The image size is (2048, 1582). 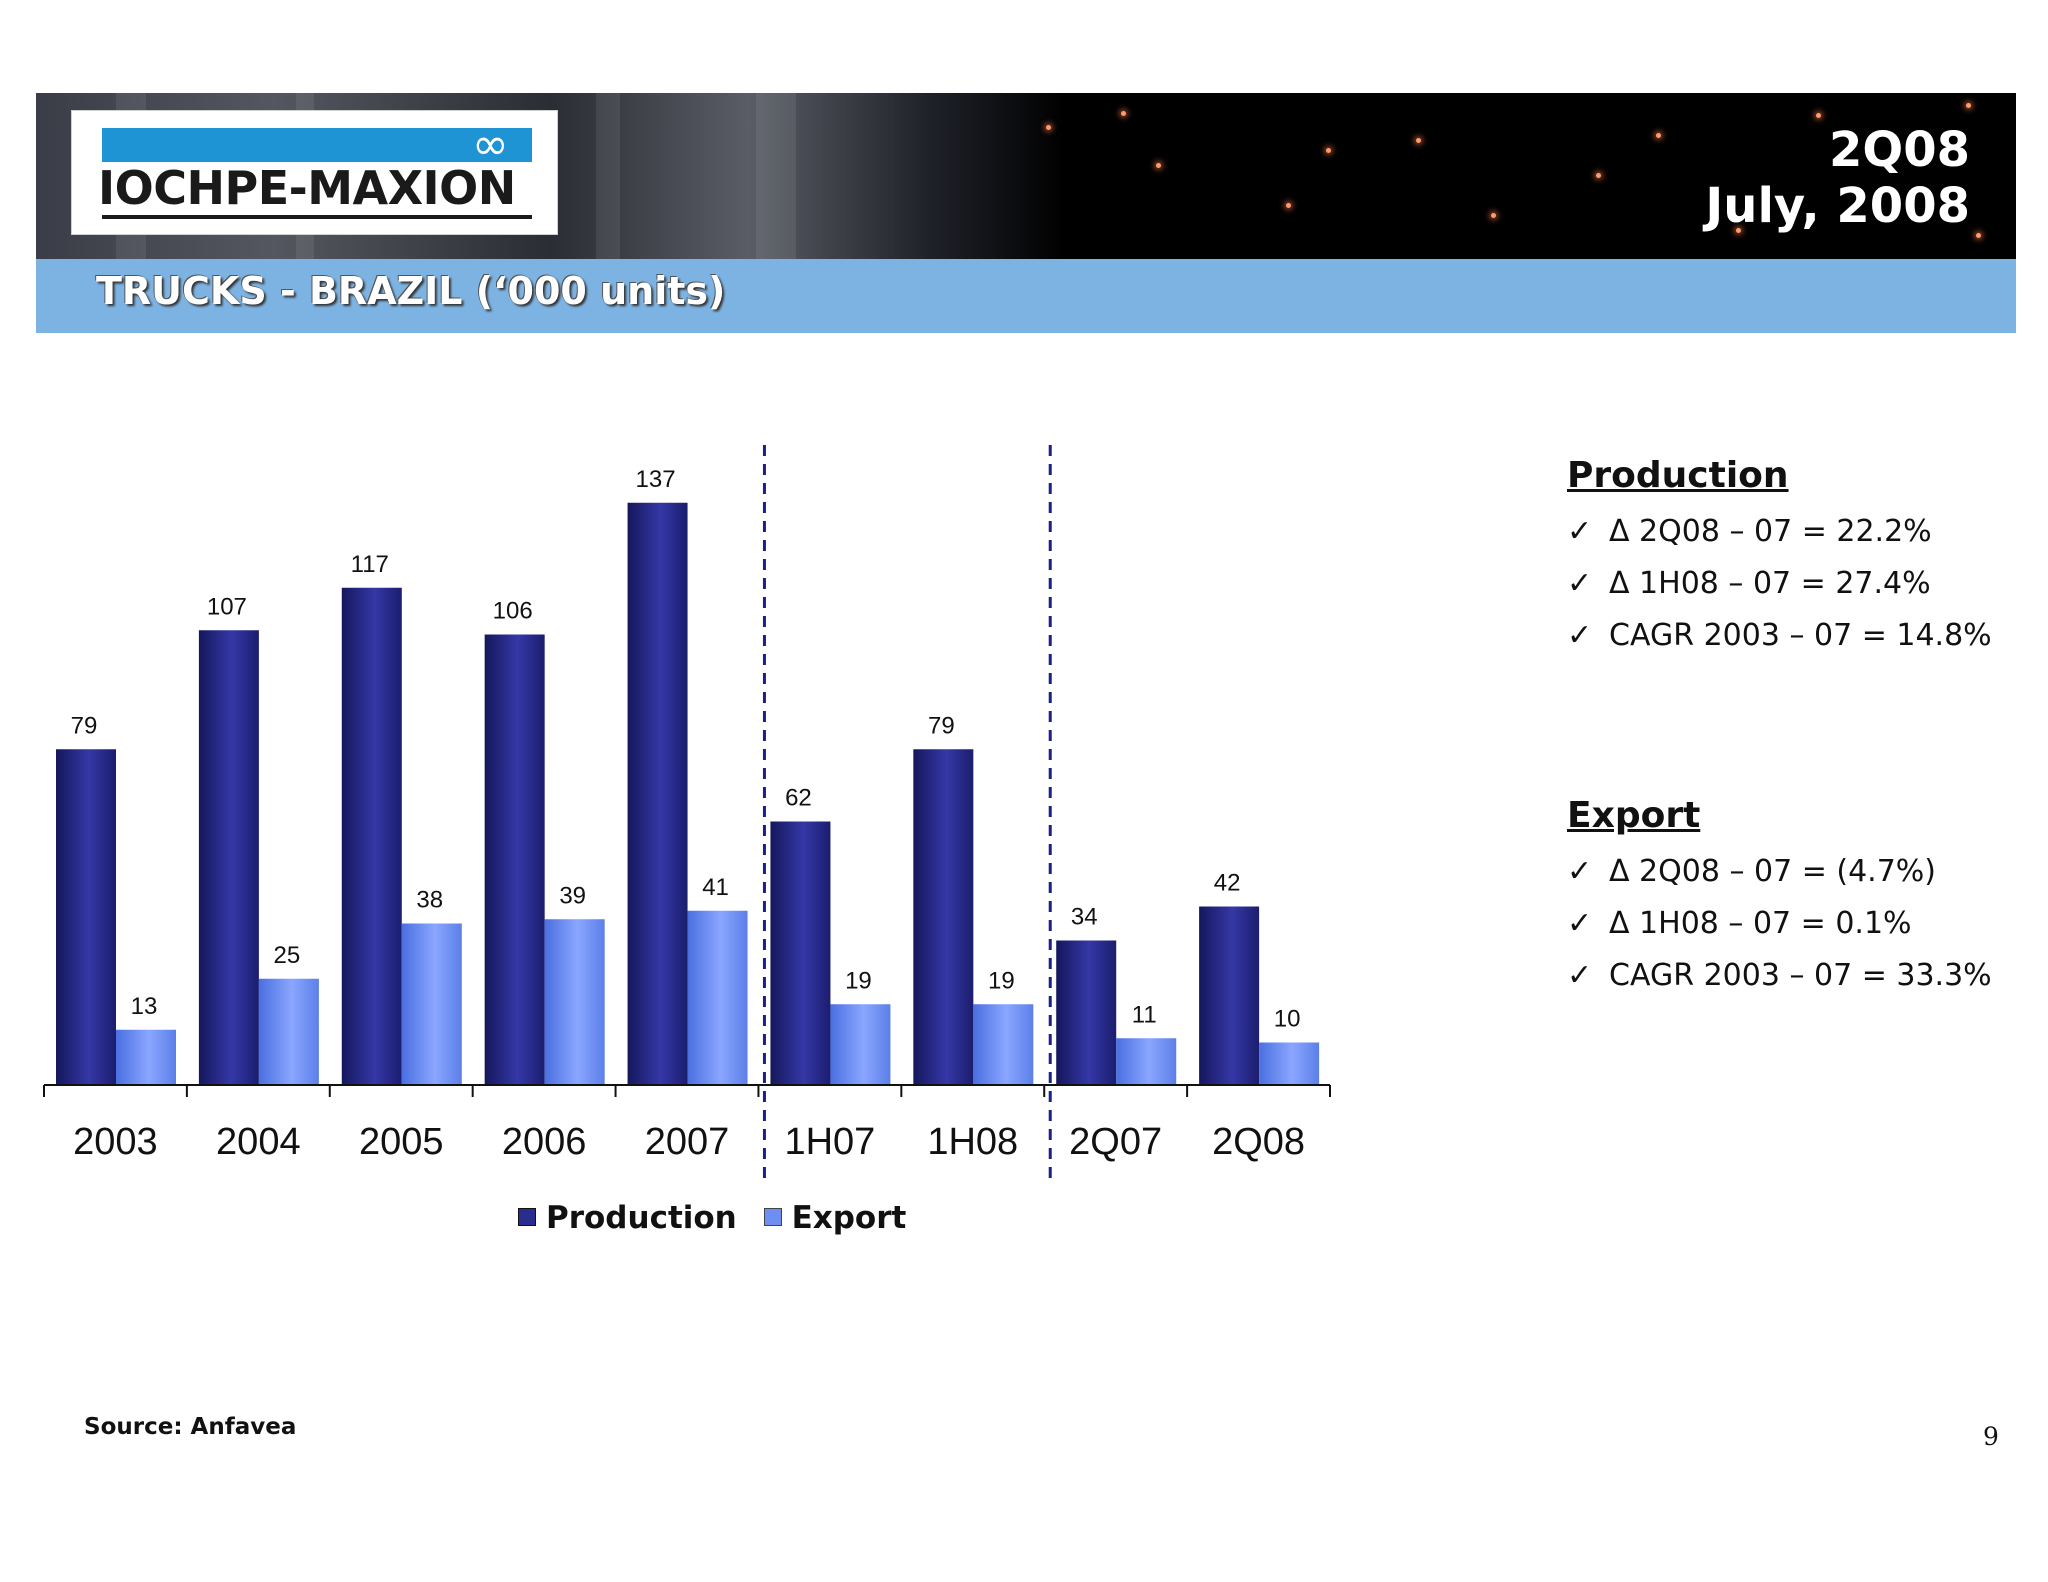 What do you see at coordinates (1991, 1436) in the screenshot?
I see `page-number: 9` at bounding box center [1991, 1436].